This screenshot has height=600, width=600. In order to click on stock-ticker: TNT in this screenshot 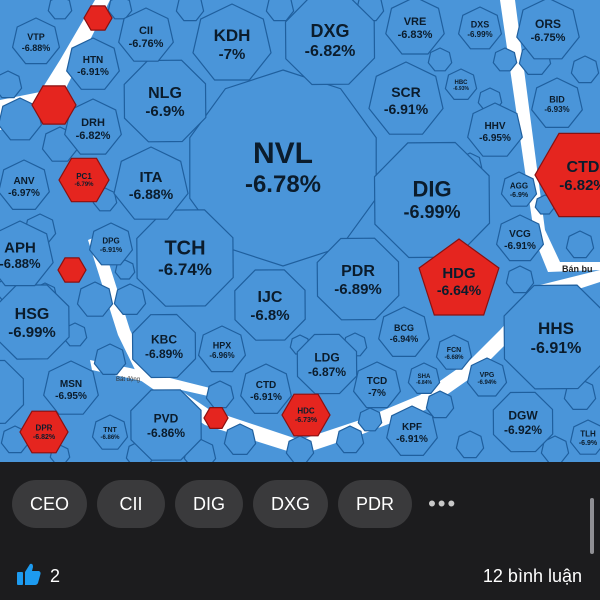, I will do `click(110, 430)`.